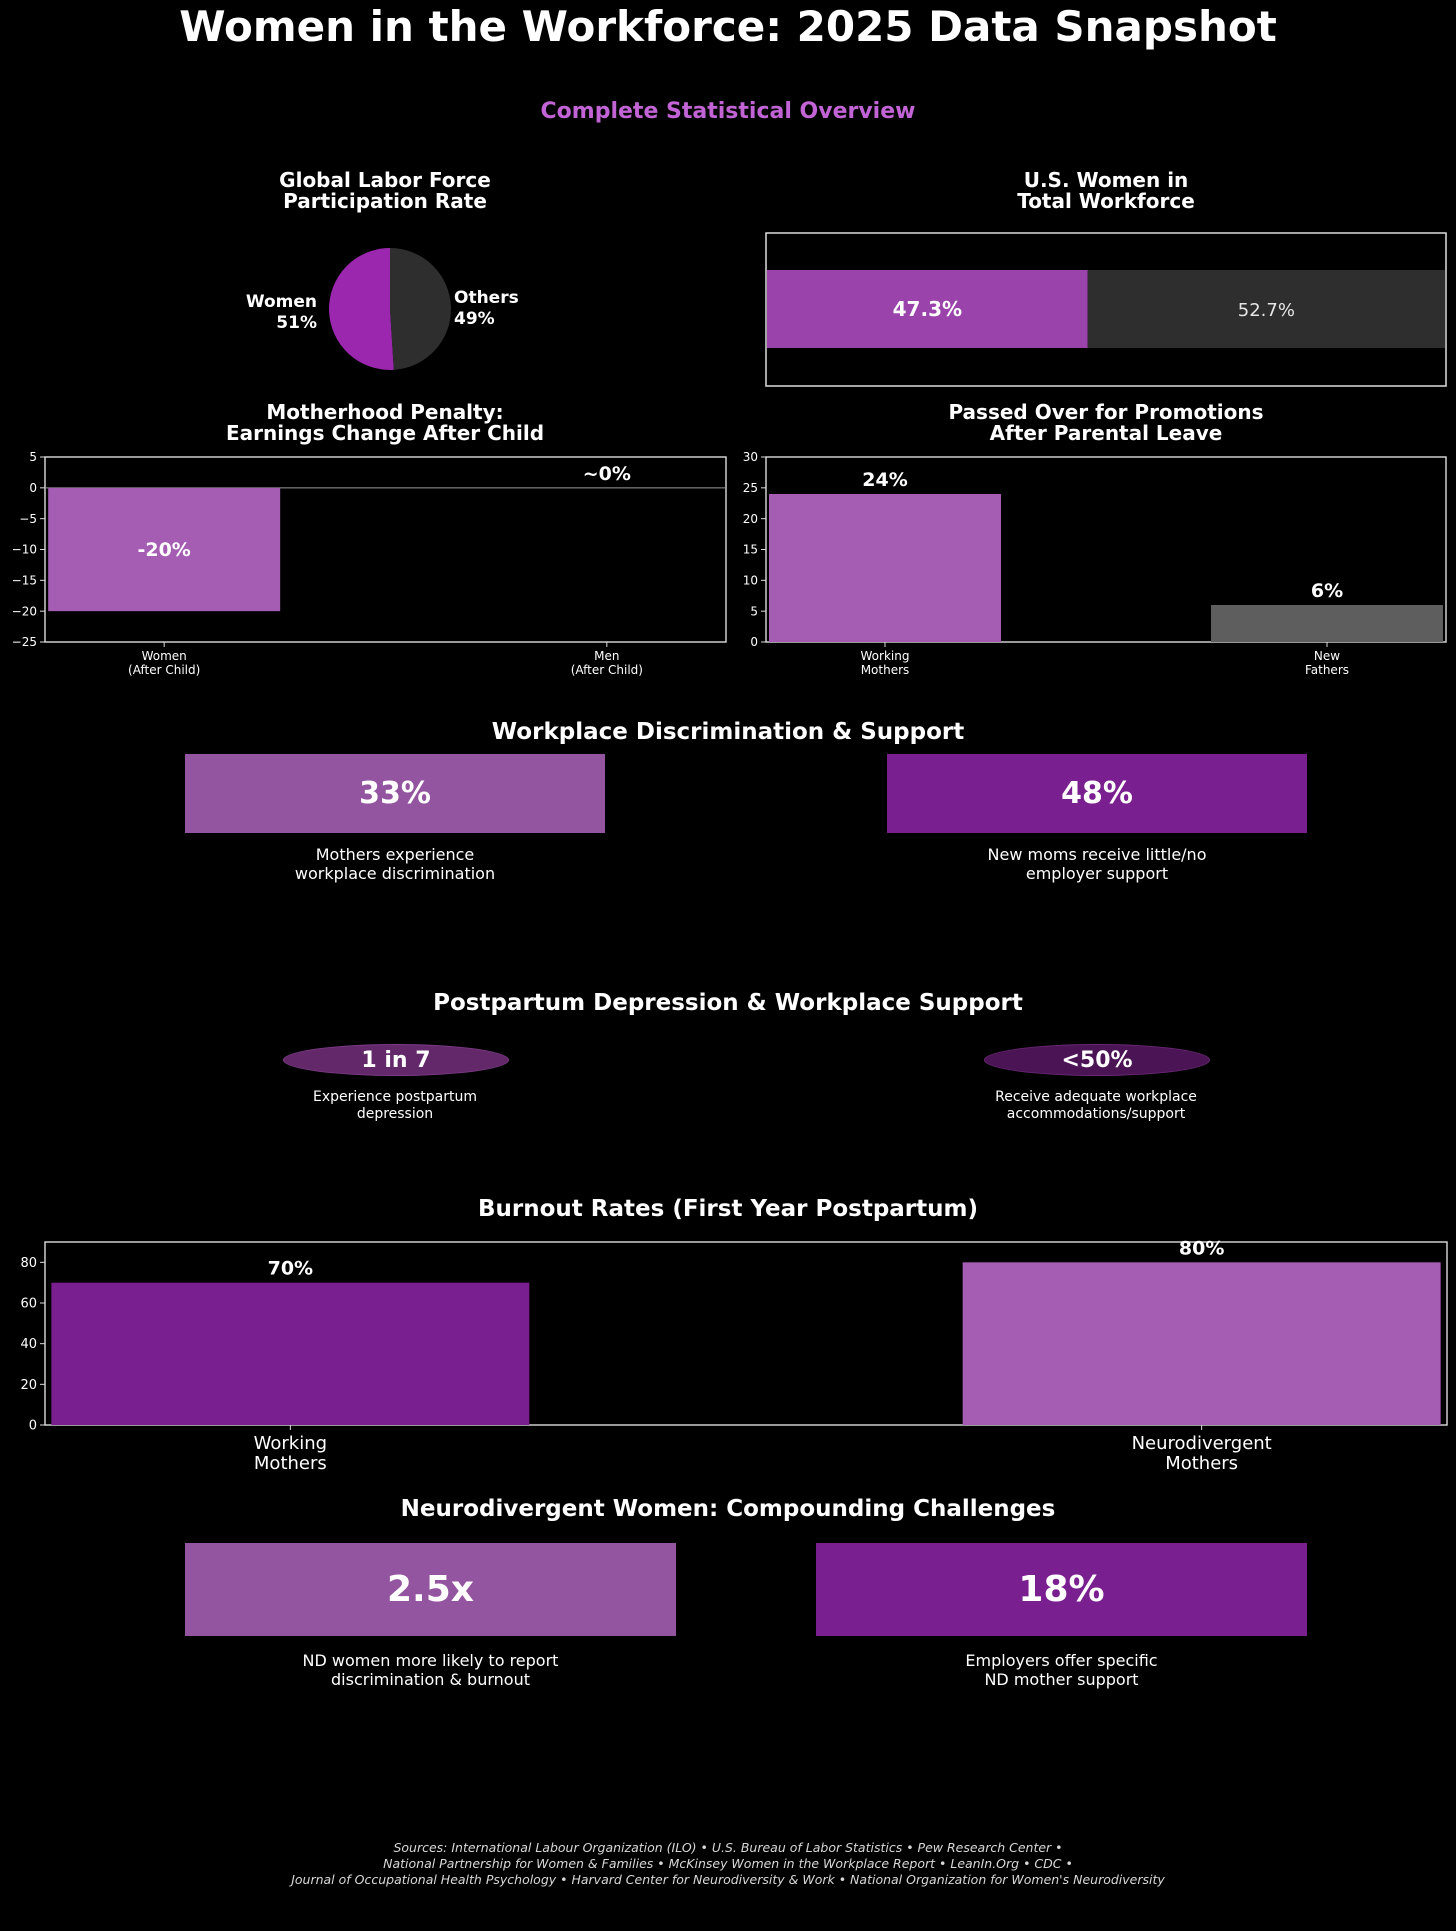 This screenshot has height=1931, width=1456. What do you see at coordinates (1106, 180) in the screenshot?
I see `workforce-title-line1: U.S. Women in` at bounding box center [1106, 180].